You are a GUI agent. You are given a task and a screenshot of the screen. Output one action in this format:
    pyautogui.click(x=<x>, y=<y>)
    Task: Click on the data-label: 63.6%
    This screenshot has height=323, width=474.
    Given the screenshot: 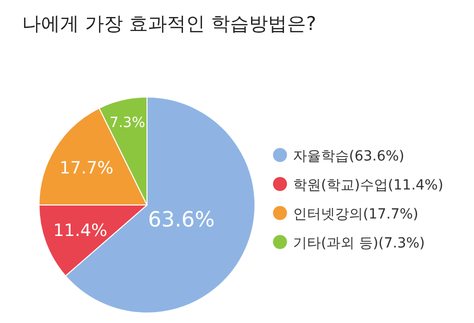 What is the action you would take?
    pyautogui.click(x=181, y=220)
    